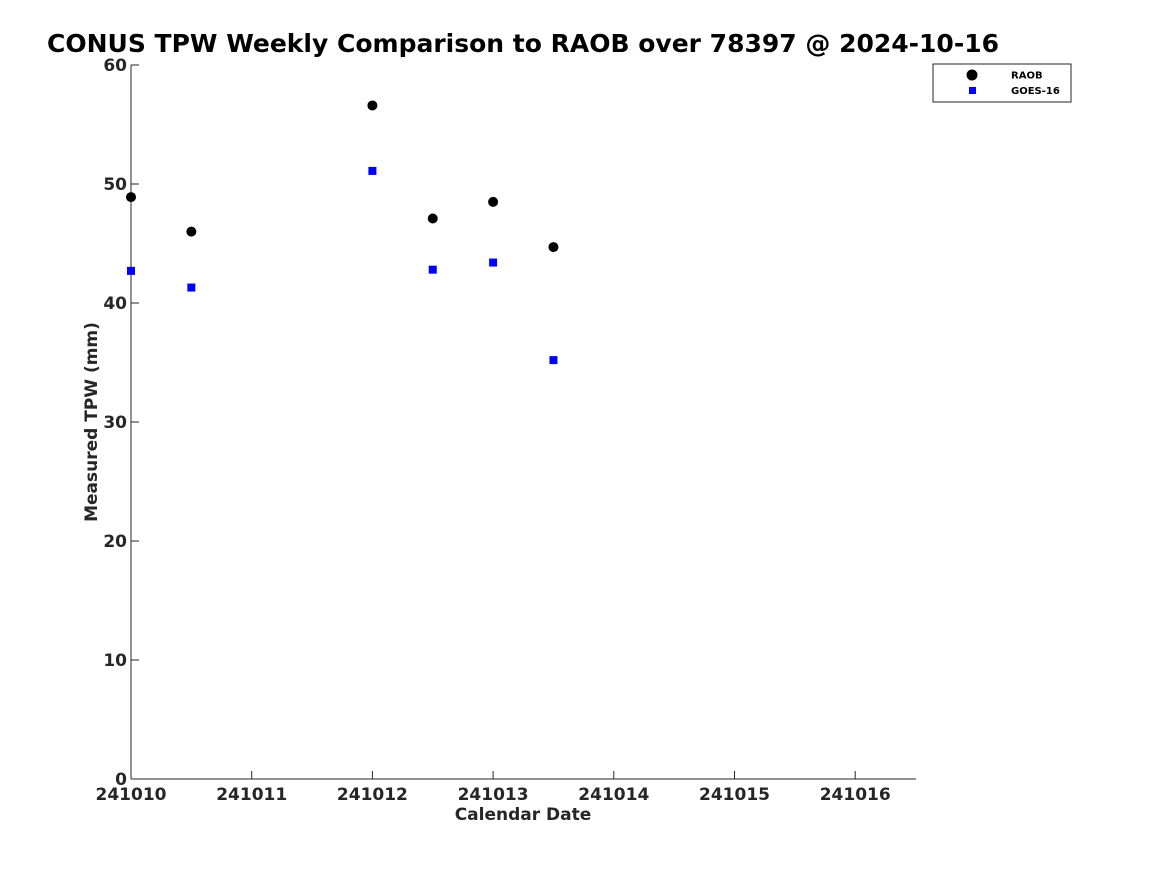  What do you see at coordinates (121, 780) in the screenshot?
I see `y-tick-label: 0` at bounding box center [121, 780].